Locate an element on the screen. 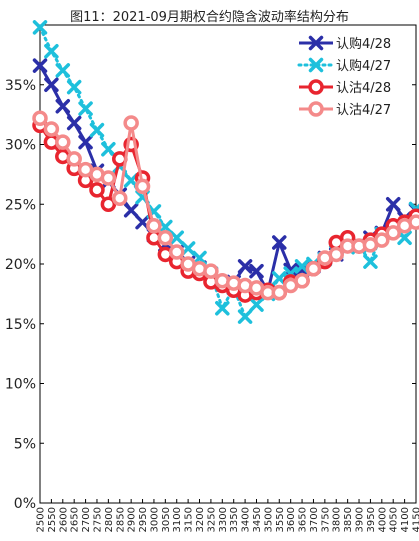  x-tick-label: 3000 is located at coordinates (154, 519).